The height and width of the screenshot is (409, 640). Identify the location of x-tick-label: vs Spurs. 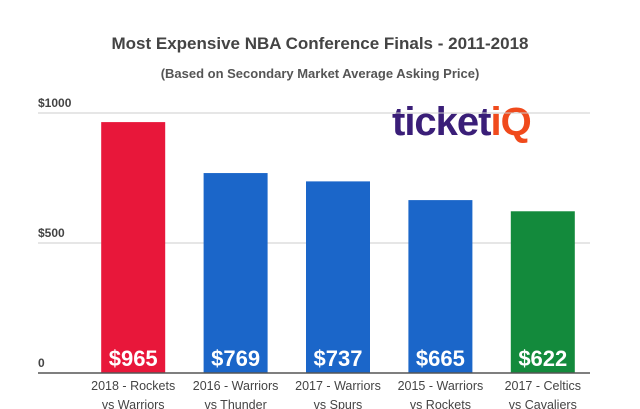
(338, 403).